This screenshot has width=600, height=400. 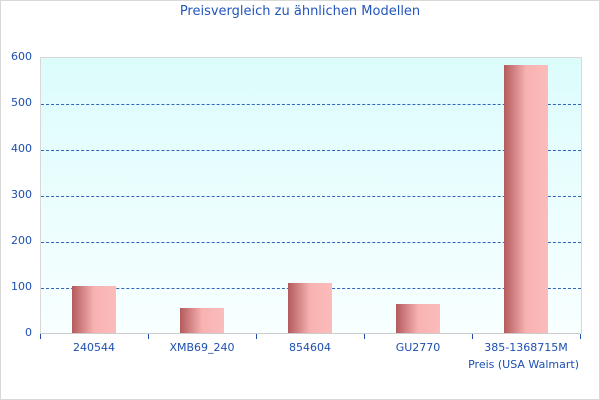 What do you see at coordinates (21, 148) in the screenshot?
I see `y-tick-label: 400` at bounding box center [21, 148].